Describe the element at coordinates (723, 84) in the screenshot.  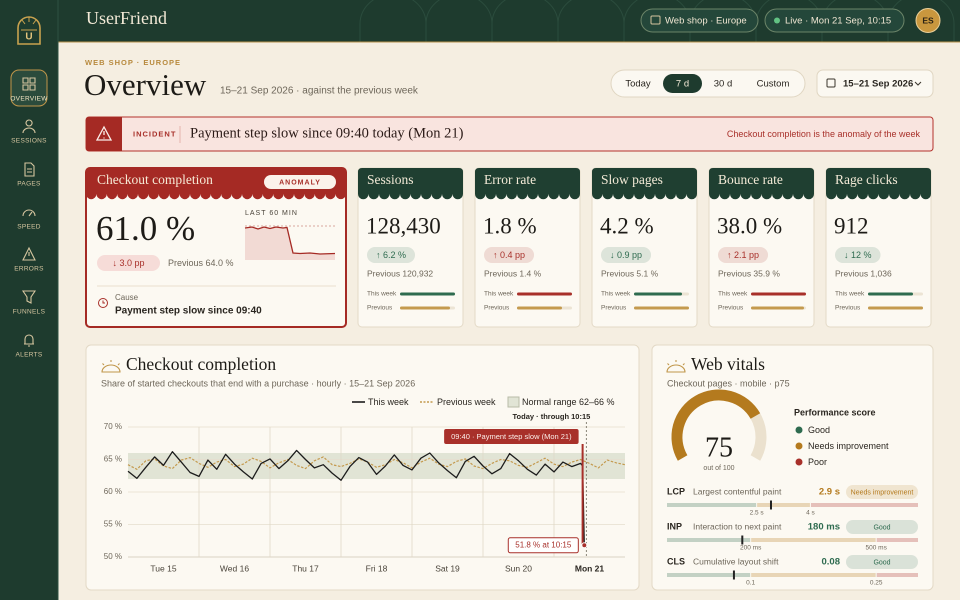
I see `range-tab: 30 d` at that location.